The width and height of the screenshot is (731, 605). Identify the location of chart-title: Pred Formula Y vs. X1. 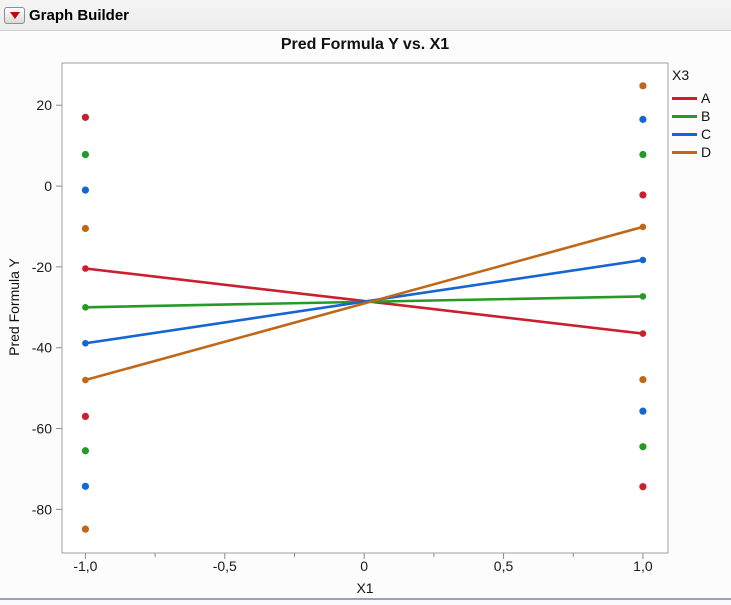
(365, 44).